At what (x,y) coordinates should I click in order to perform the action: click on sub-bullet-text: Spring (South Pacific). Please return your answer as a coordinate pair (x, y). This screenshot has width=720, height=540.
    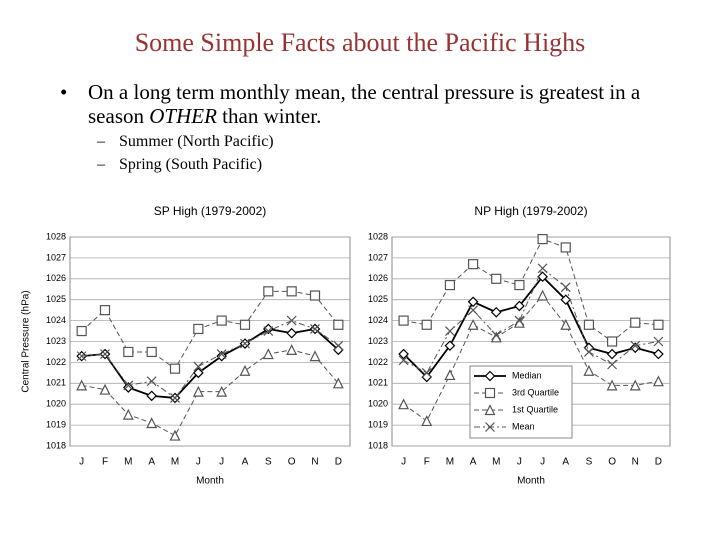
    Looking at the image, I should click on (191, 164).